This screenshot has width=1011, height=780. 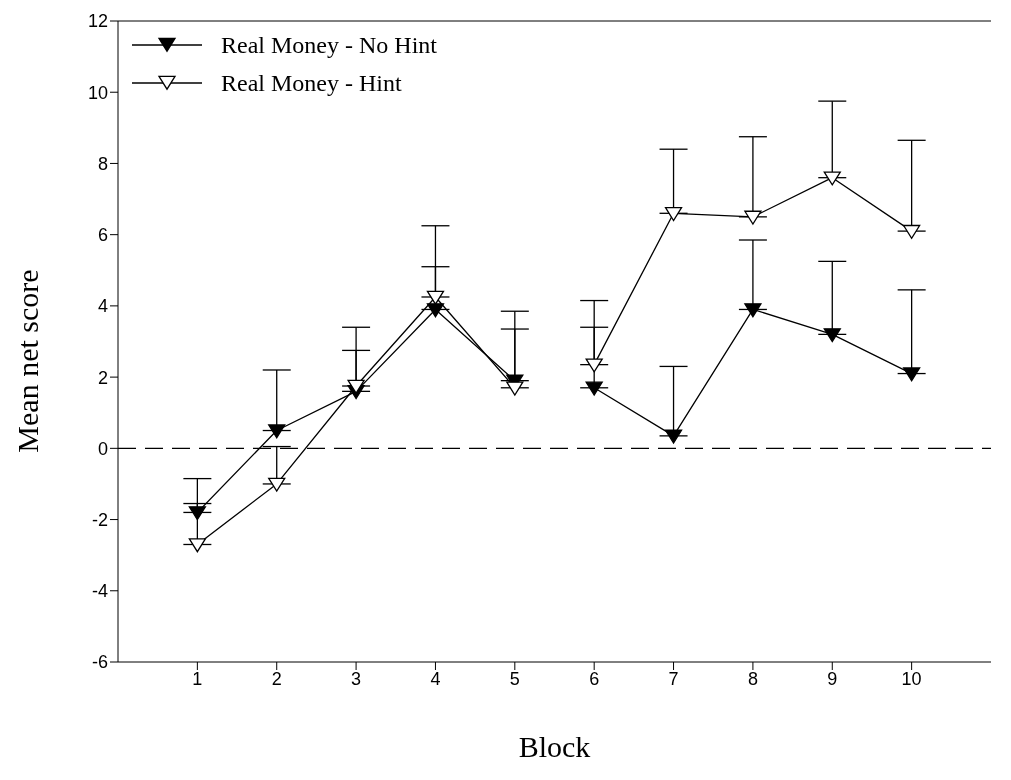 What do you see at coordinates (99, 662) in the screenshot?
I see `y-tick-label: -6` at bounding box center [99, 662].